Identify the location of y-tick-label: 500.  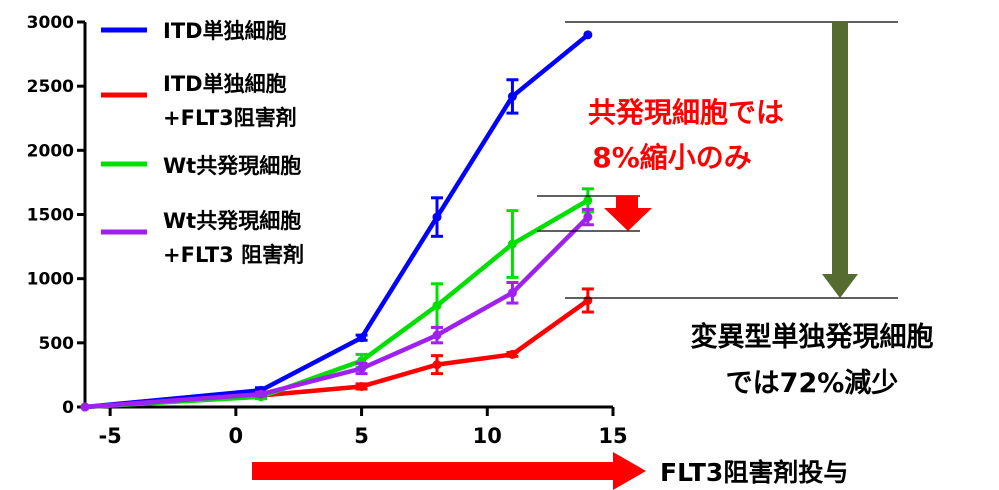
(57, 344).